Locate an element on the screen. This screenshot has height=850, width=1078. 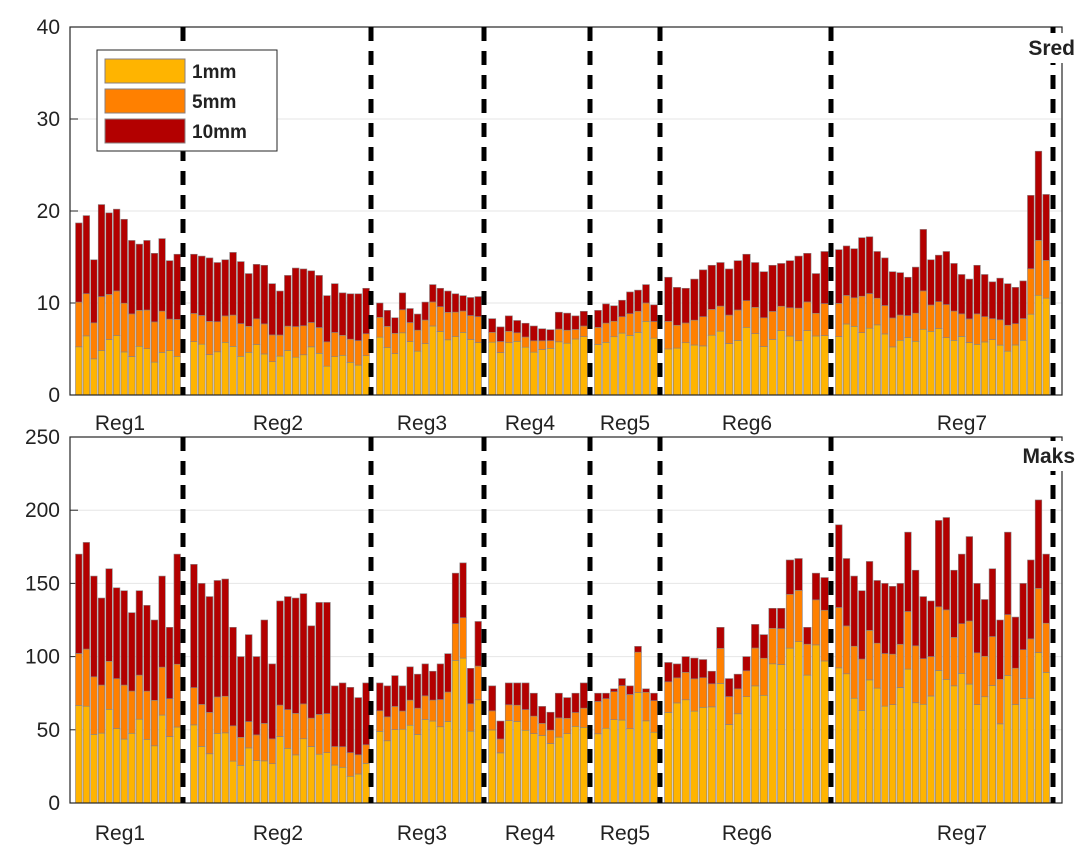
region-label: Reg2 is located at coordinates (278, 833).